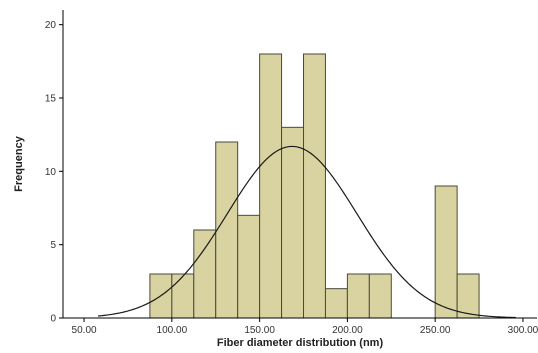 The image size is (538, 353). I want to click on x-tick-label: 300.00, so click(523, 330).